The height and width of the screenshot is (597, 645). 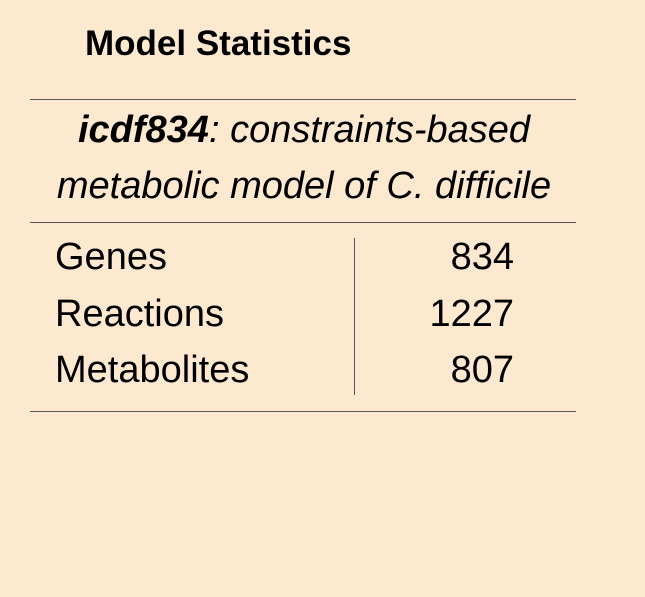 What do you see at coordinates (218, 43) in the screenshot?
I see `title: Model Statistics` at bounding box center [218, 43].